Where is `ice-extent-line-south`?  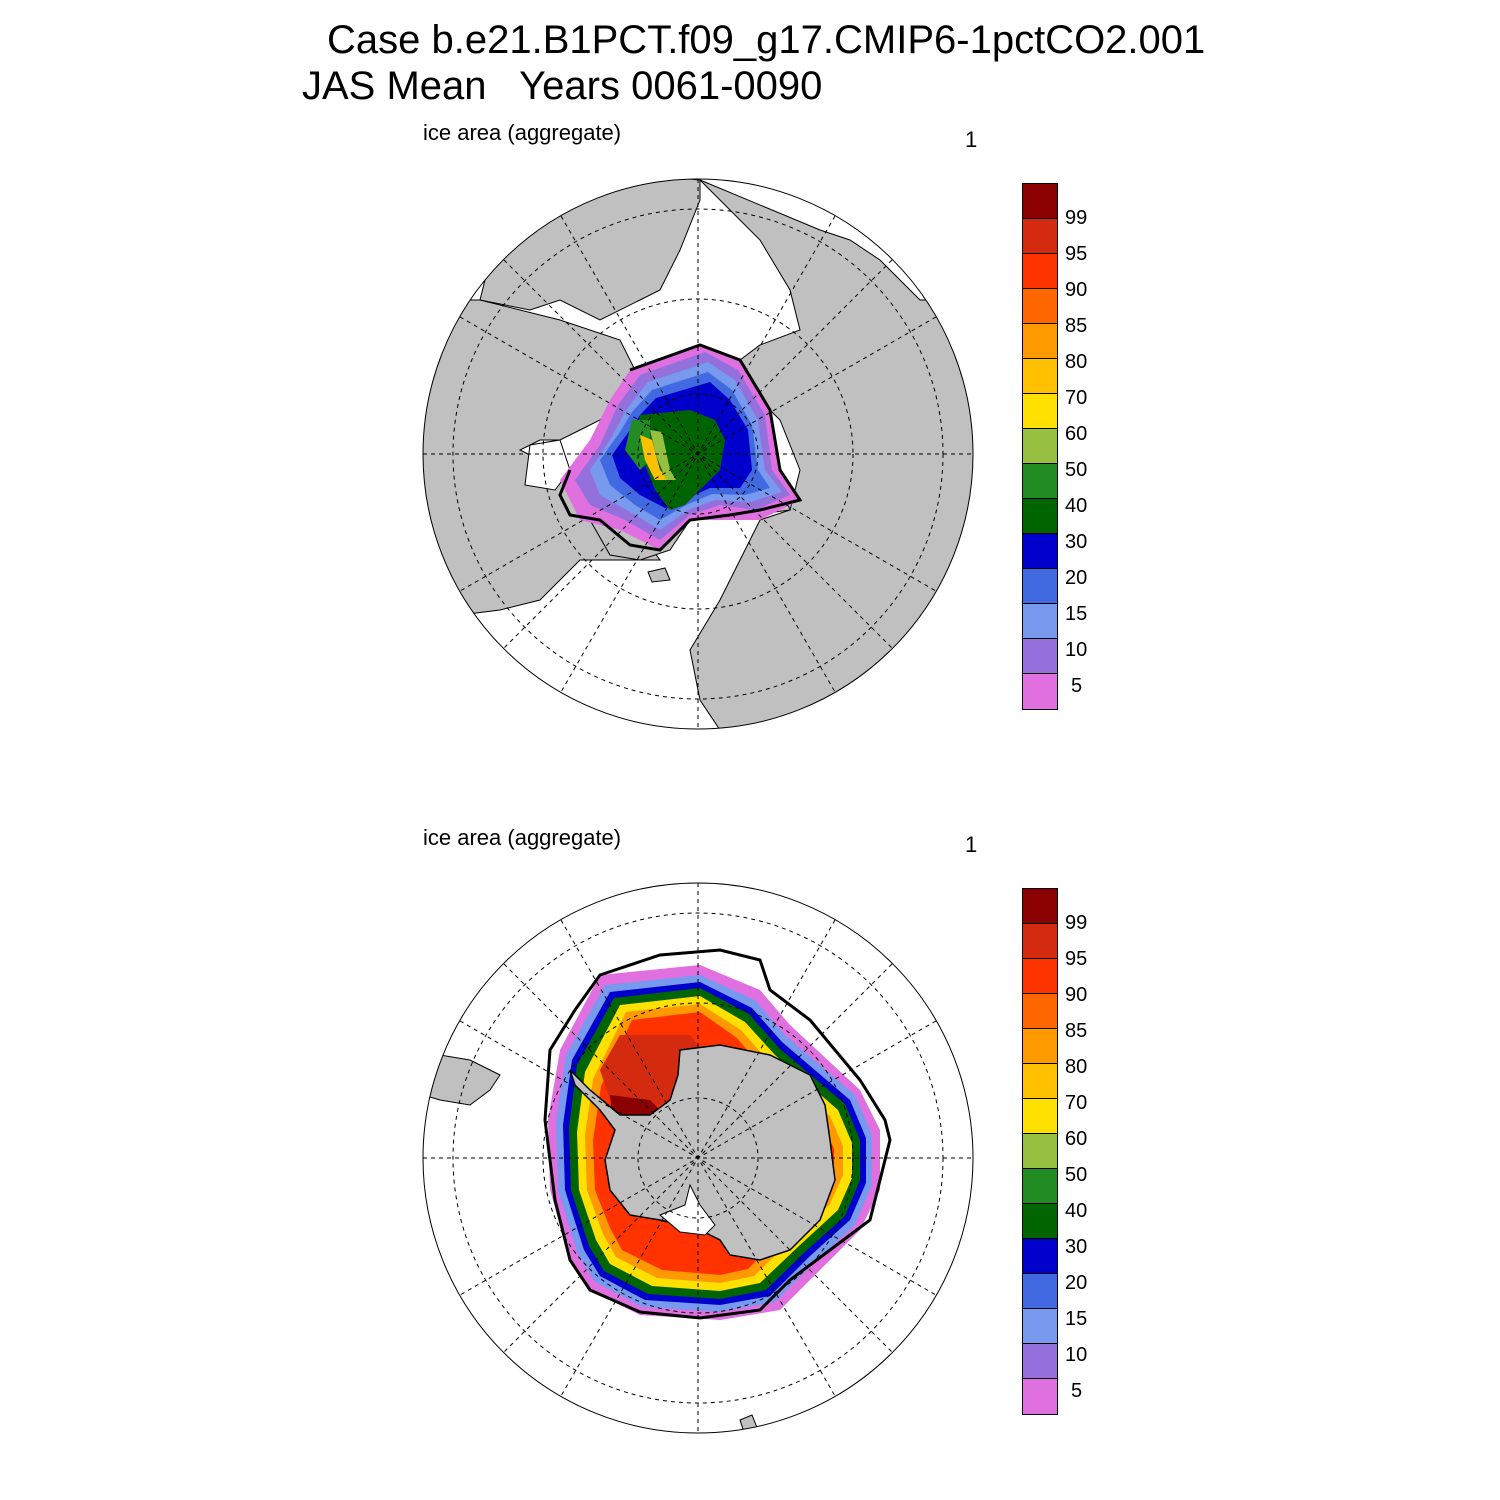 ice-extent-line-south is located at coordinates (717, 1134).